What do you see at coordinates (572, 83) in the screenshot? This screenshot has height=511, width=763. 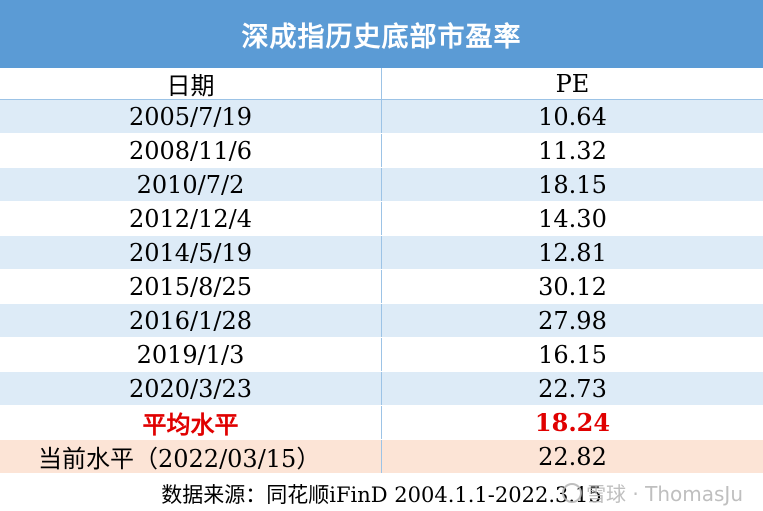 I see `header-pe: PE` at bounding box center [572, 83].